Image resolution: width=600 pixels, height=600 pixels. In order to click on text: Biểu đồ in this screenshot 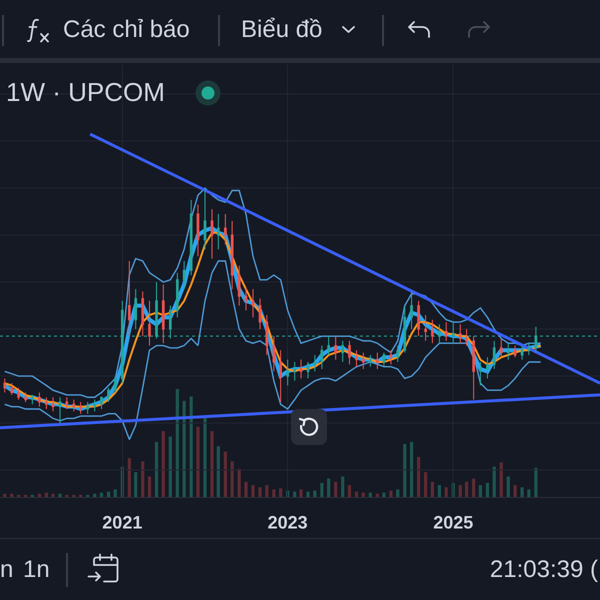, I will do `click(281, 30)`.